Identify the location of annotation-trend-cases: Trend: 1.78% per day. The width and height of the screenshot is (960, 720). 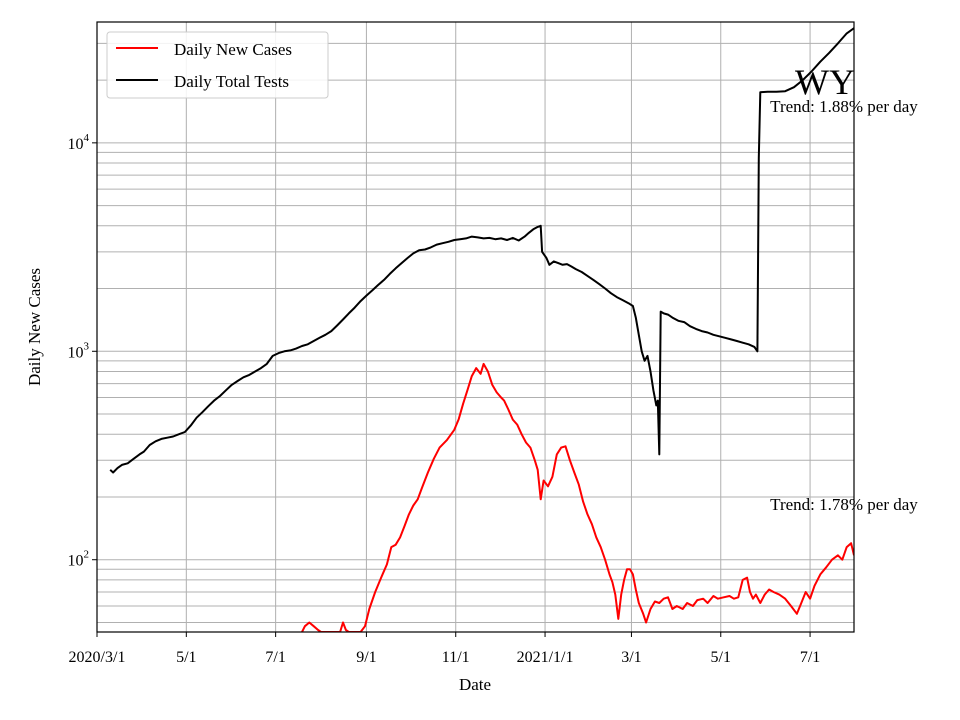
(844, 504).